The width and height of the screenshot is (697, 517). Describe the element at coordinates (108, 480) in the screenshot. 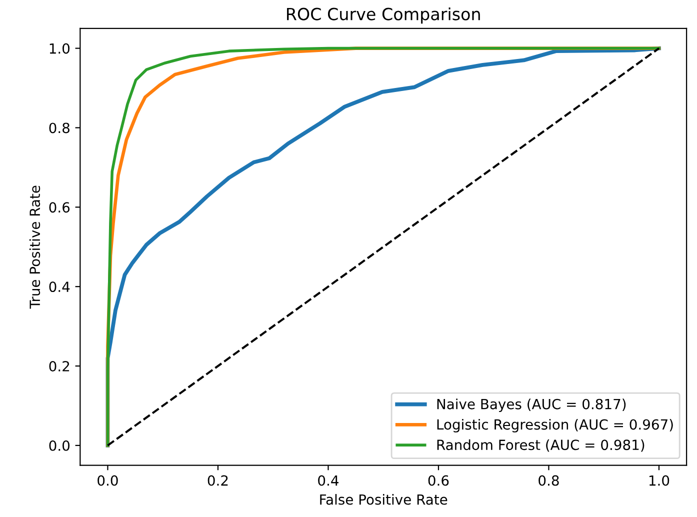

I see `x-tick-label: 0.0` at that location.